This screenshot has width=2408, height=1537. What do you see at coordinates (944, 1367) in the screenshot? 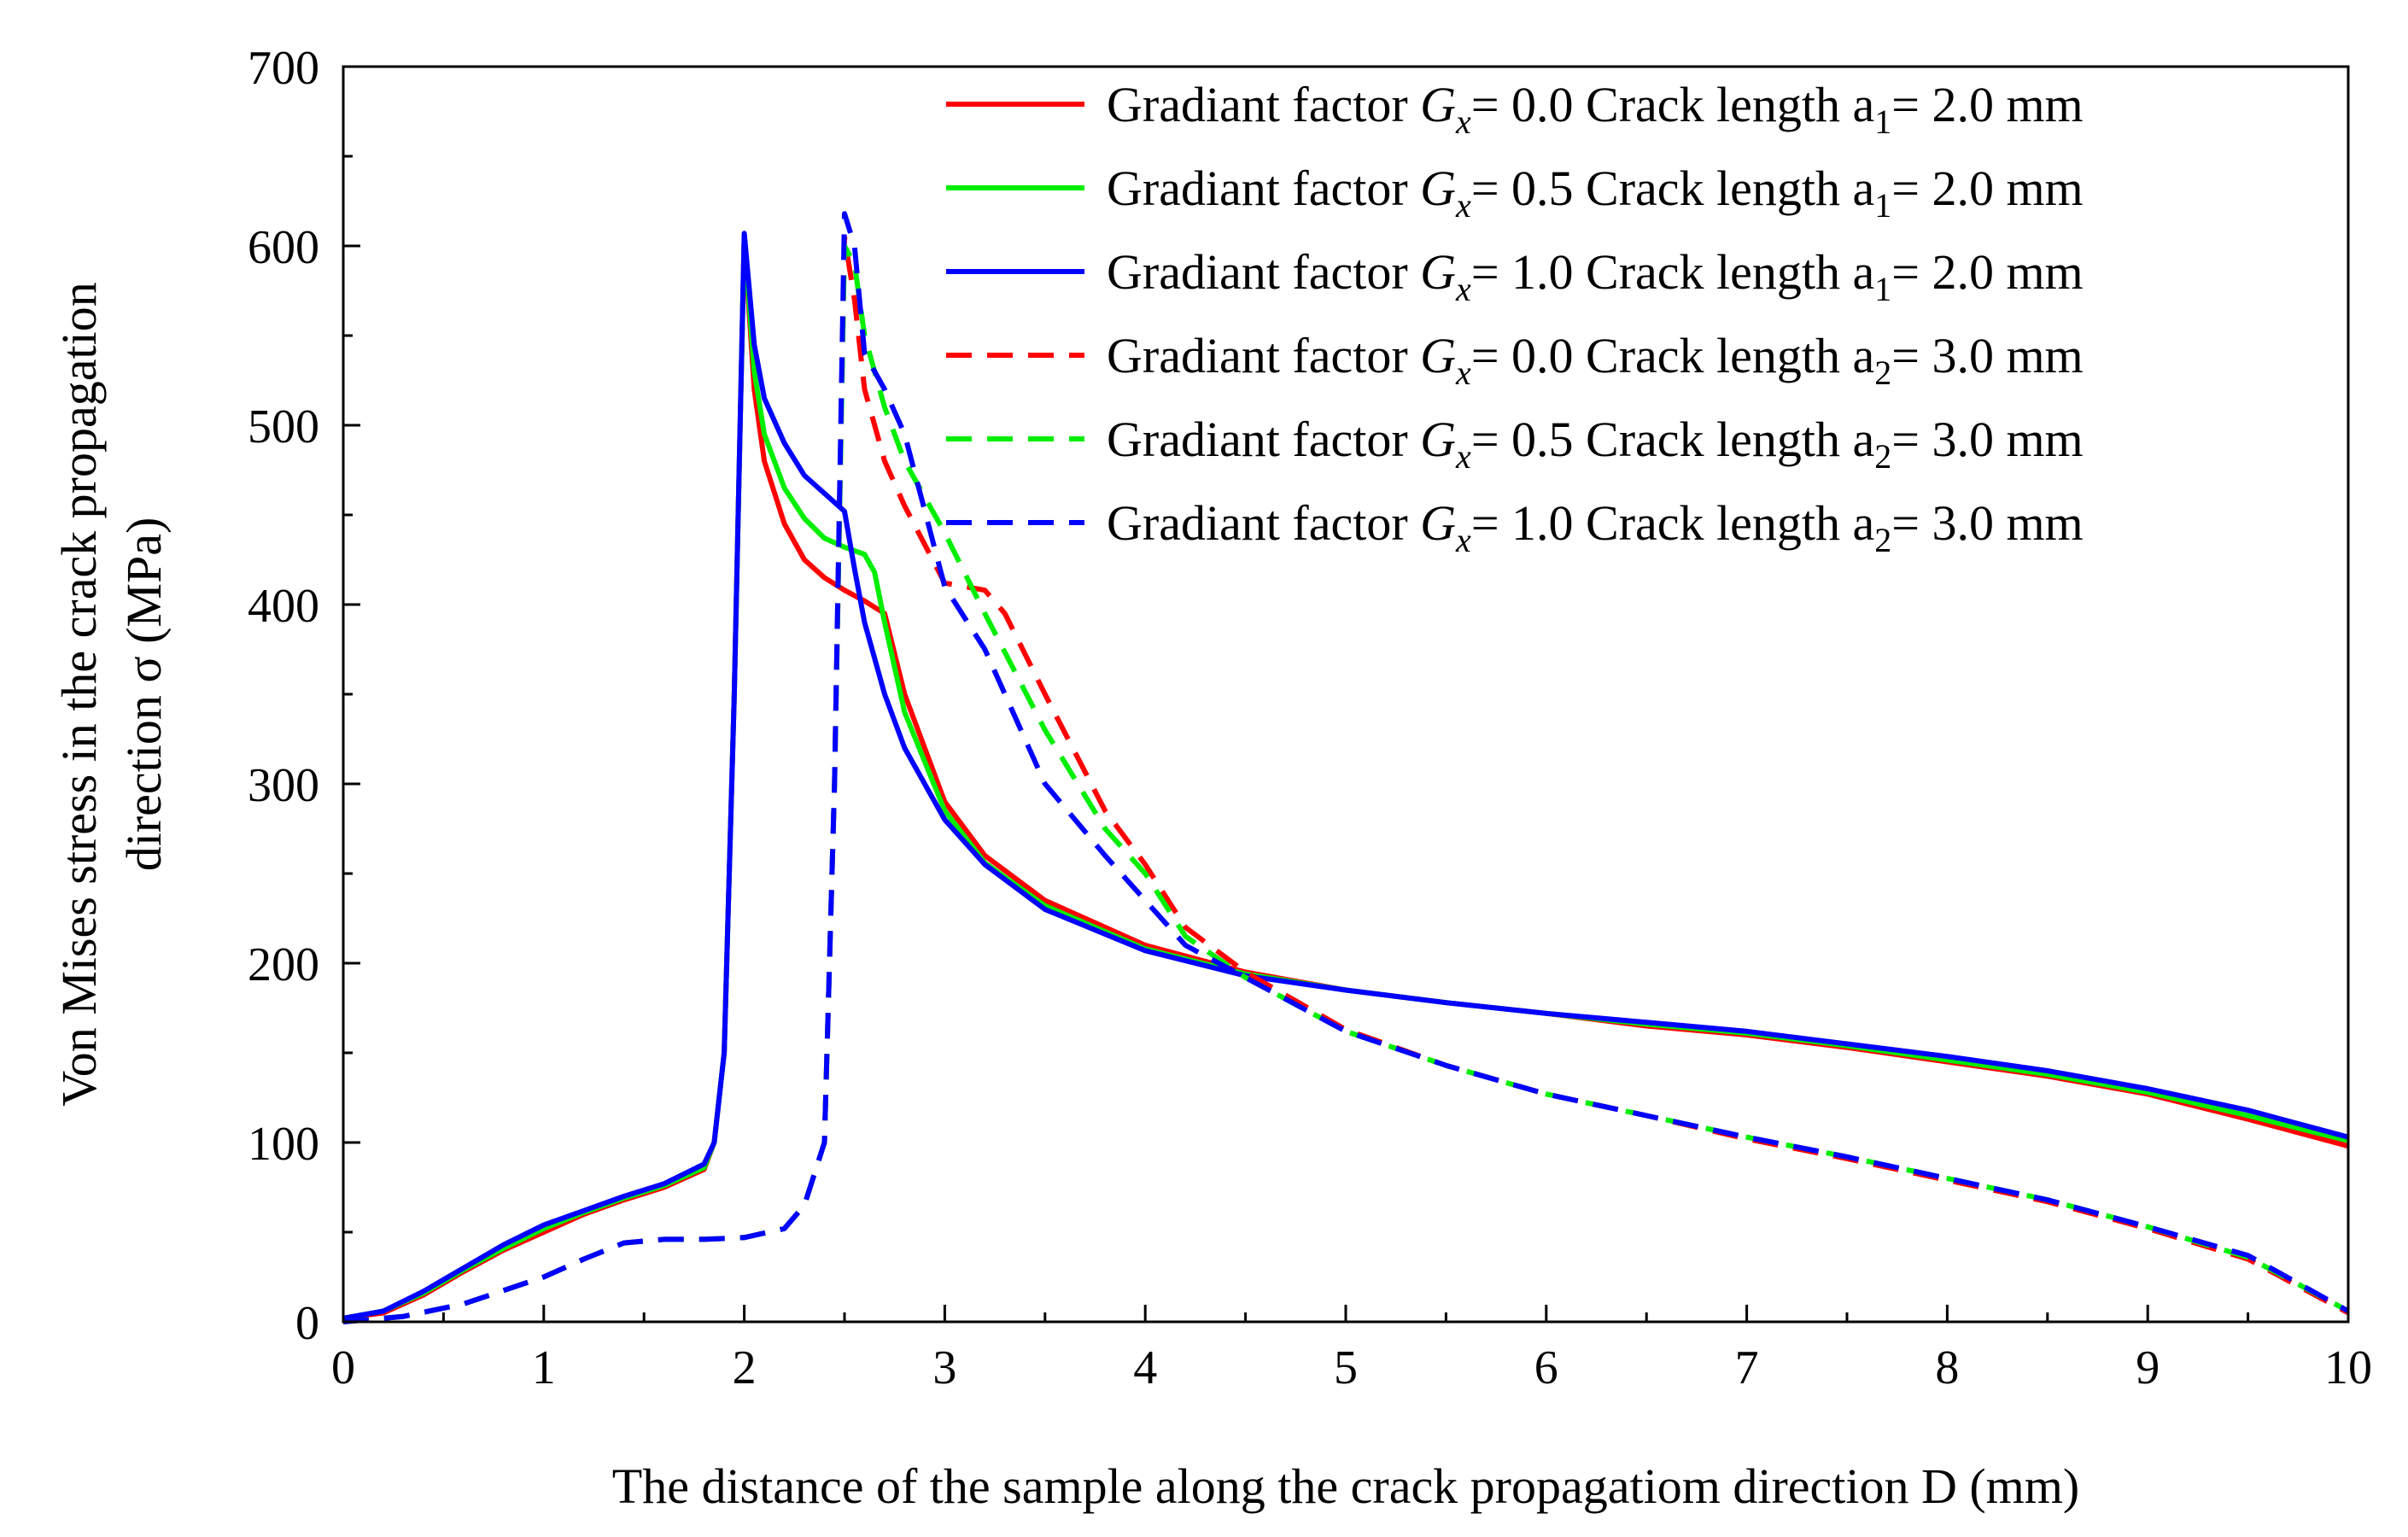
I see `x-tick-label-3: 3` at bounding box center [944, 1367].